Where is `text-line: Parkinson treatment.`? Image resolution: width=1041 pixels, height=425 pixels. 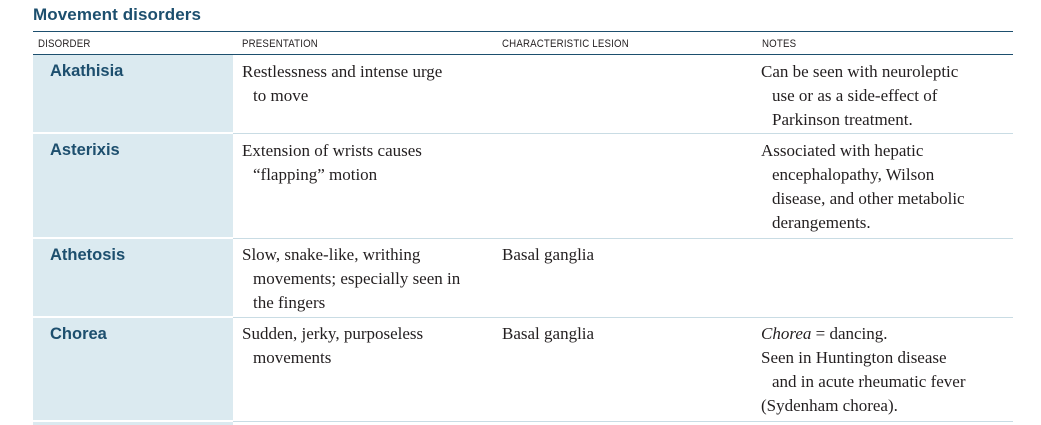 text-line: Parkinson treatment. is located at coordinates (842, 119).